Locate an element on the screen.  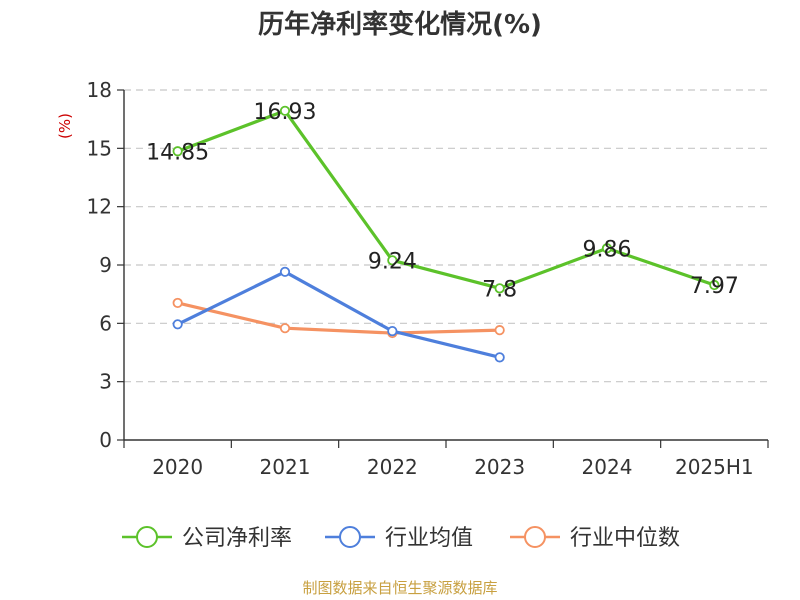
y-tick-label: 9 is located at coordinates (105, 265).